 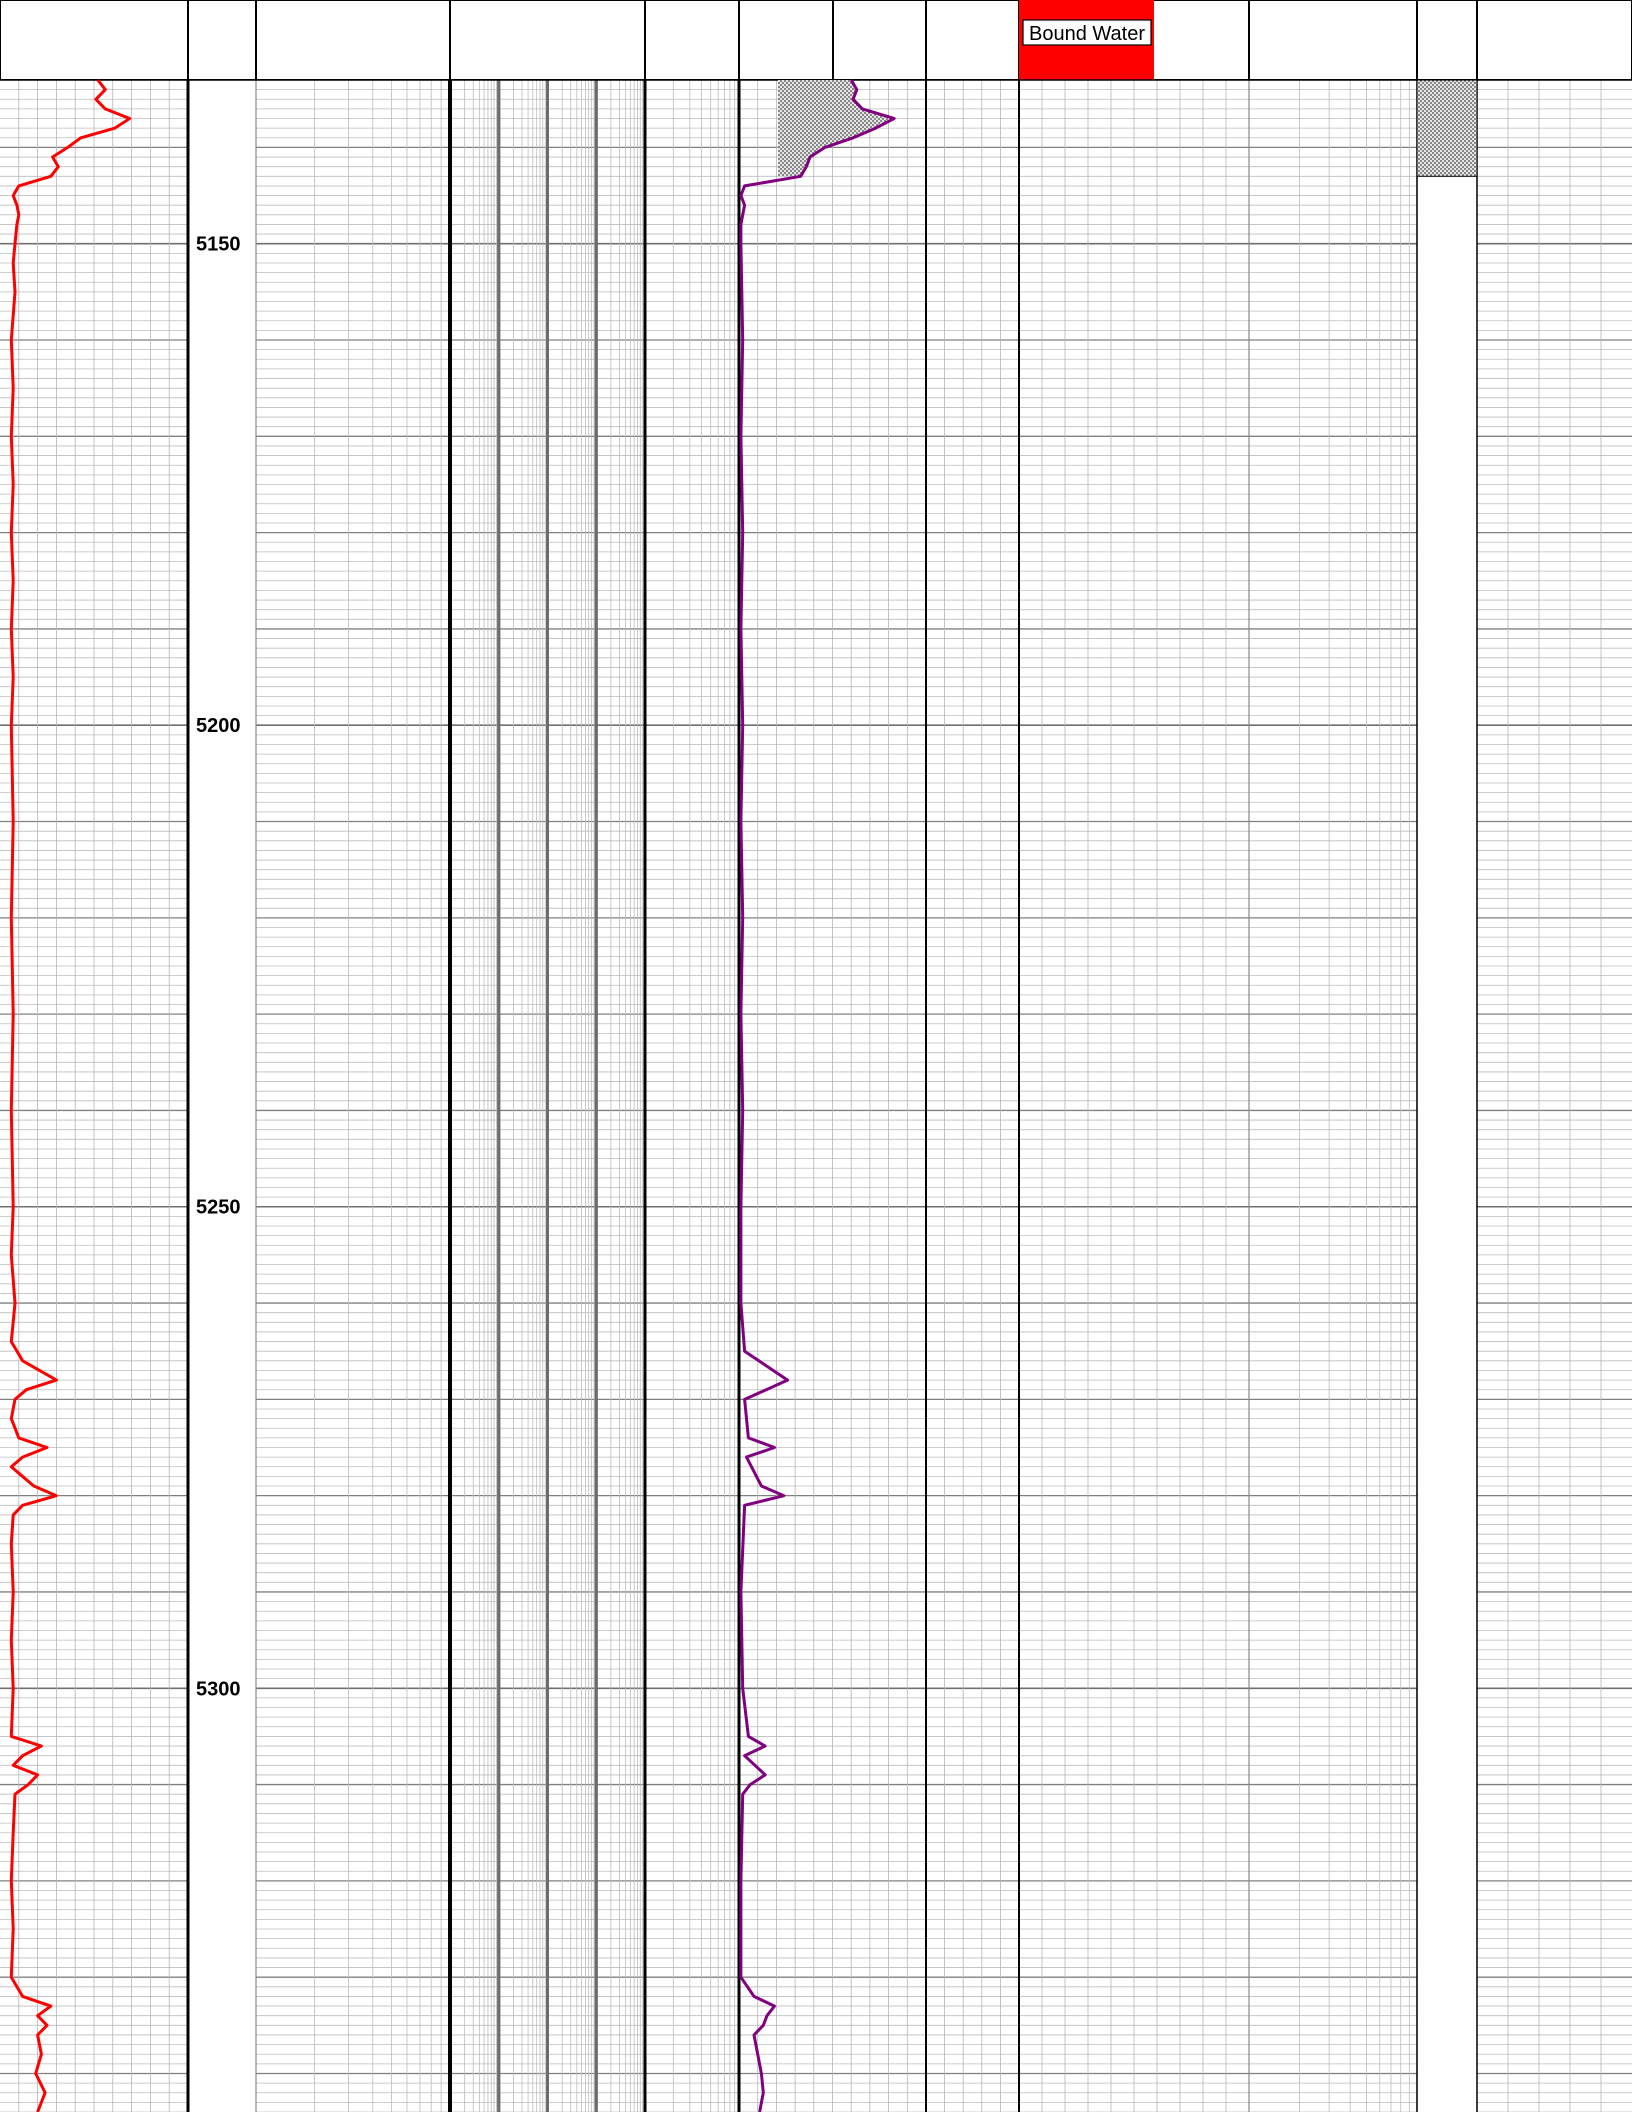 What do you see at coordinates (218, 726) in the screenshot?
I see `depth-tick-label: 5200` at bounding box center [218, 726].